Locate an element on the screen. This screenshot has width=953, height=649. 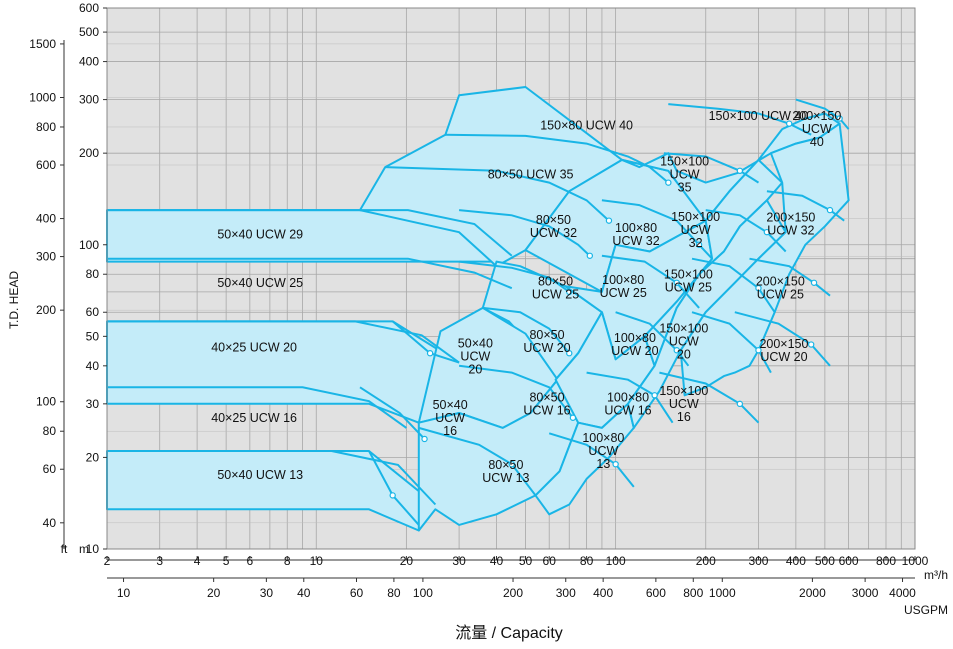
x-tick-label-m3h: 80 is located at coordinates (587, 561).